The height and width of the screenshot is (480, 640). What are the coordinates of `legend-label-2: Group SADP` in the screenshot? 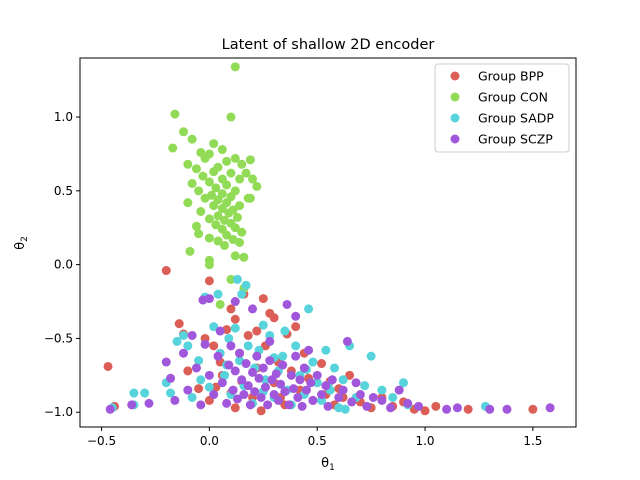 It's located at (516, 118).